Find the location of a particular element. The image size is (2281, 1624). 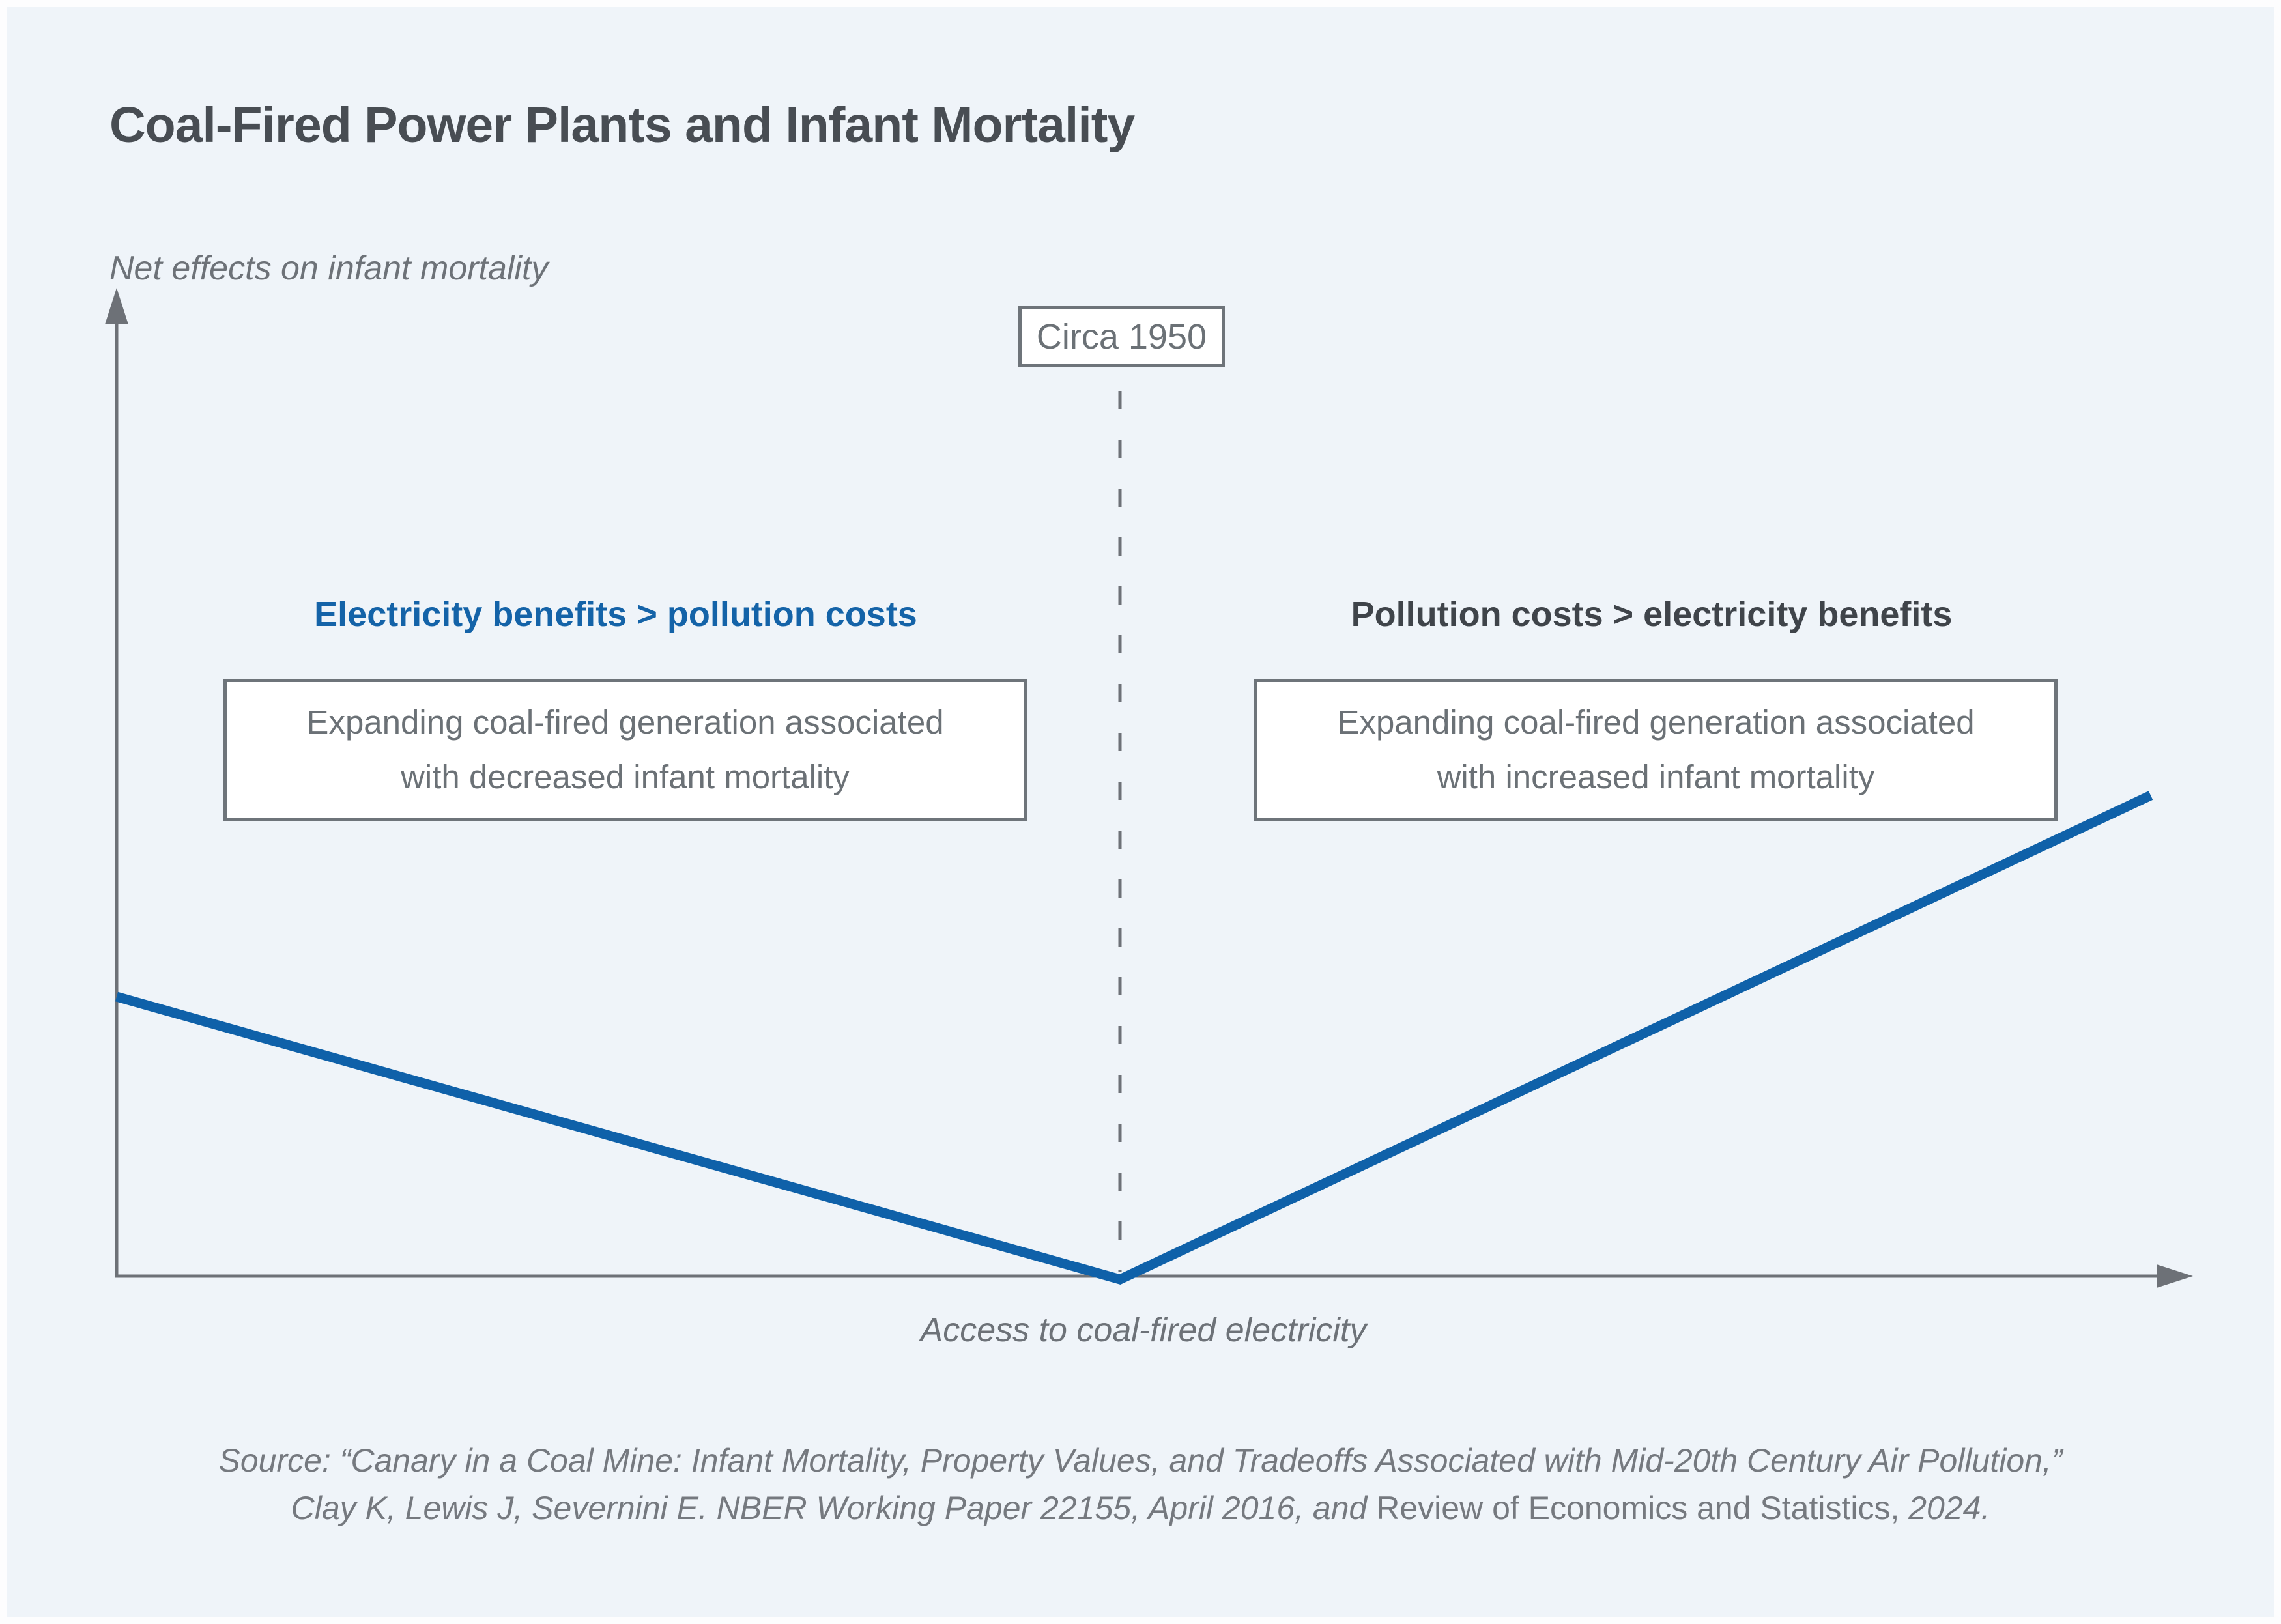

right-heading: Pollution costs > electricity benefits is located at coordinates (1652, 614).